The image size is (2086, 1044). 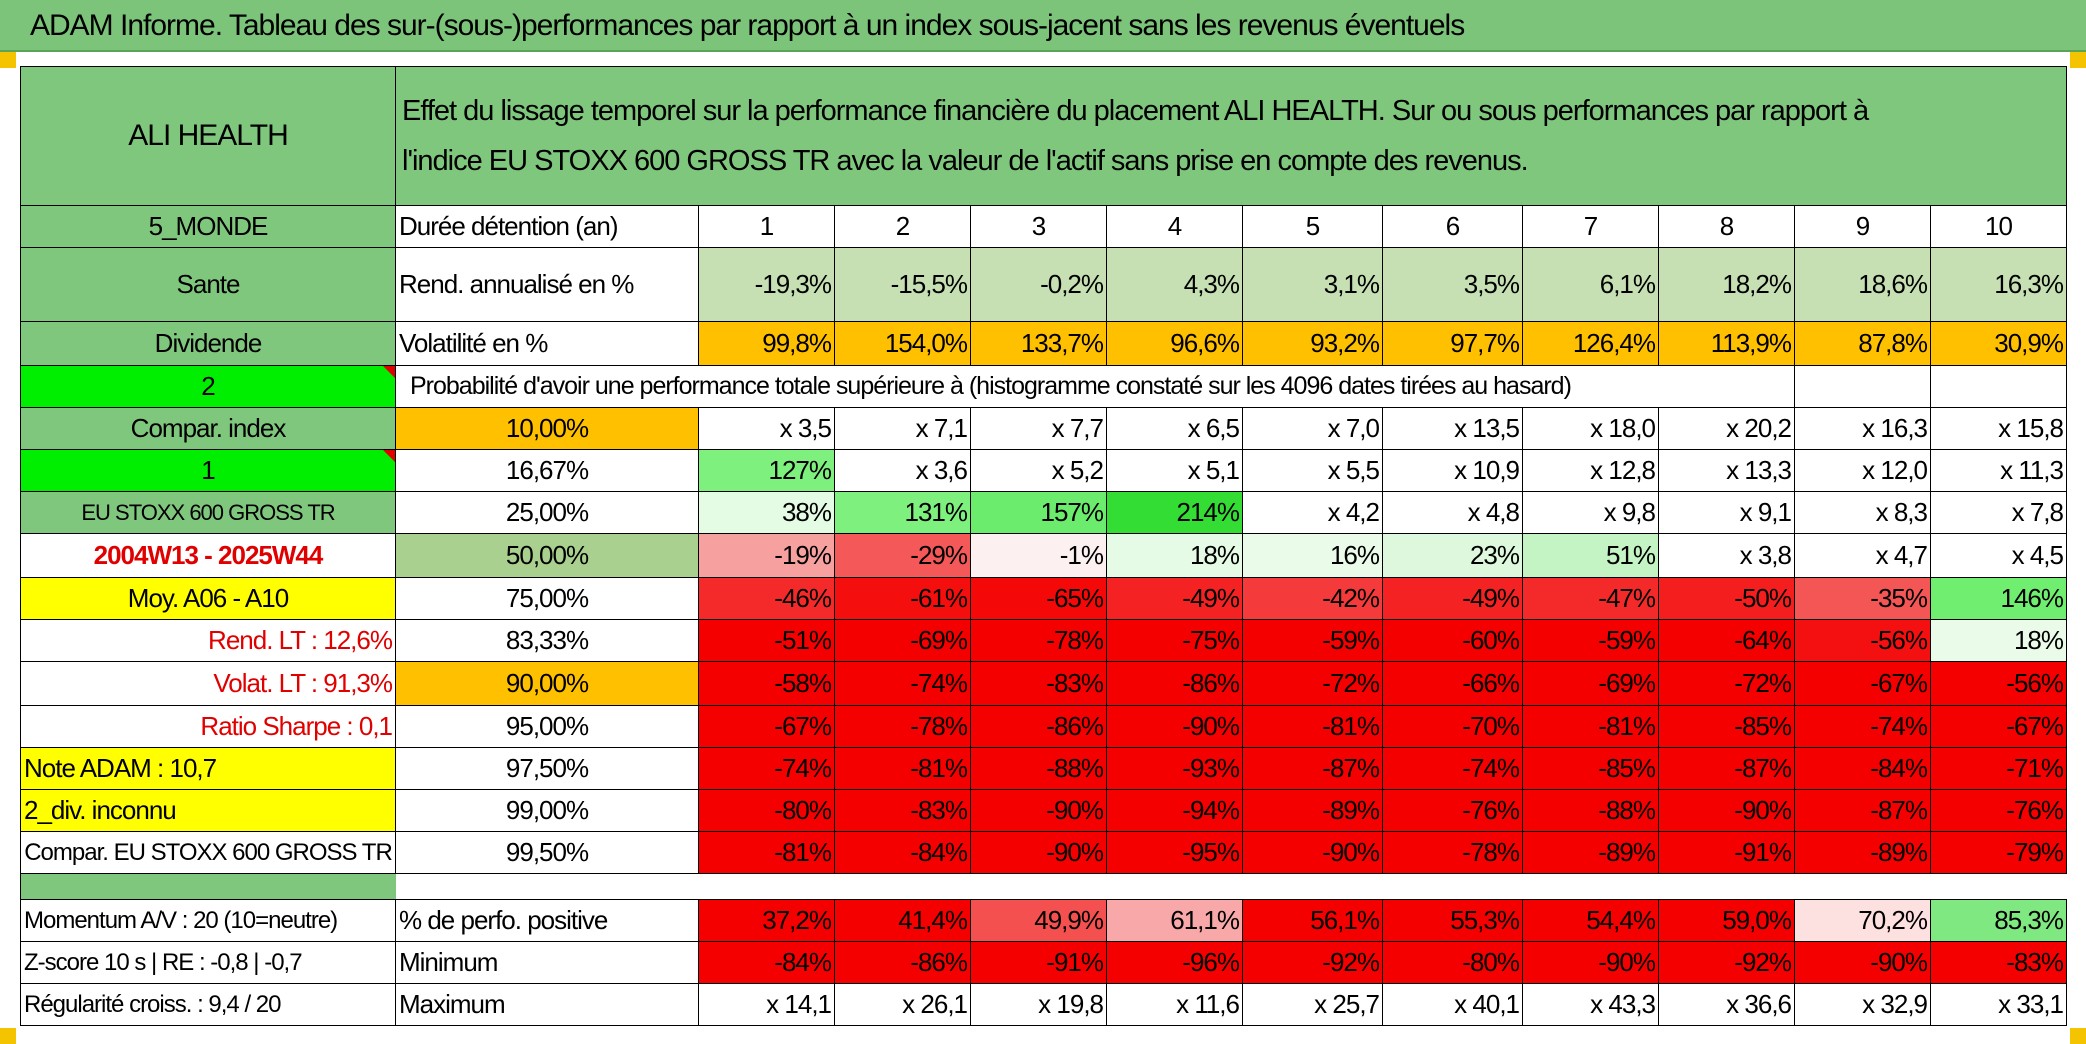 I want to click on quantile-cell: -35%, so click(x=1862, y=598).